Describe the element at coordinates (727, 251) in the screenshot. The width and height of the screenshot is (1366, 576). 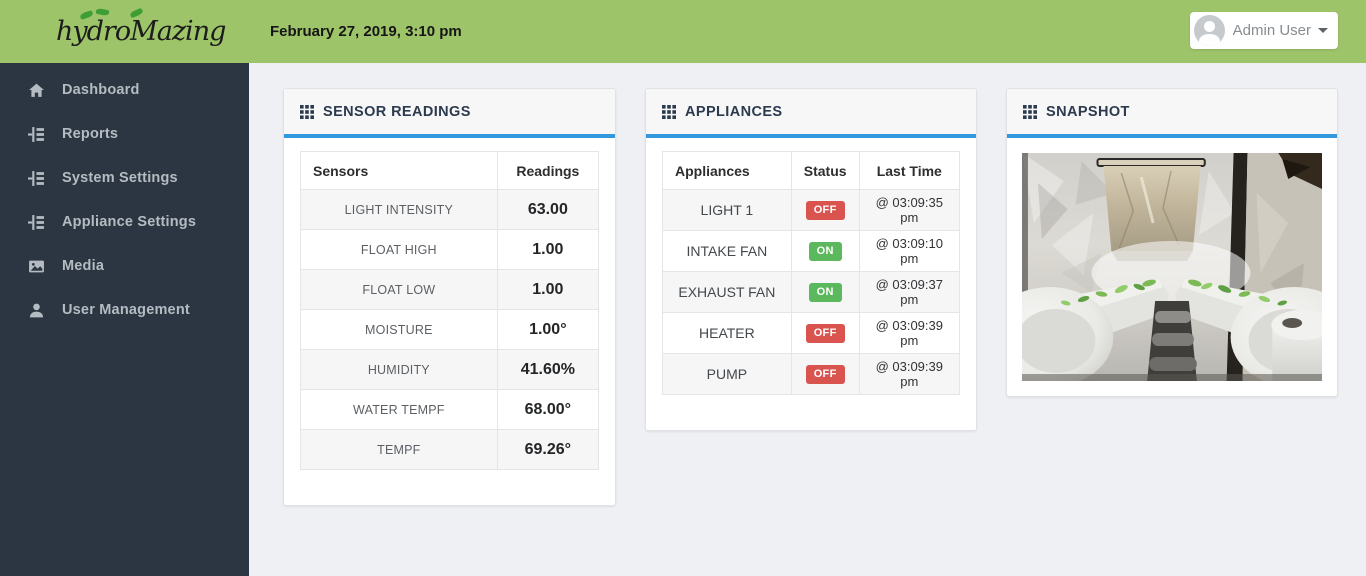
I see `appliance-name: INTAKE FAN` at that location.